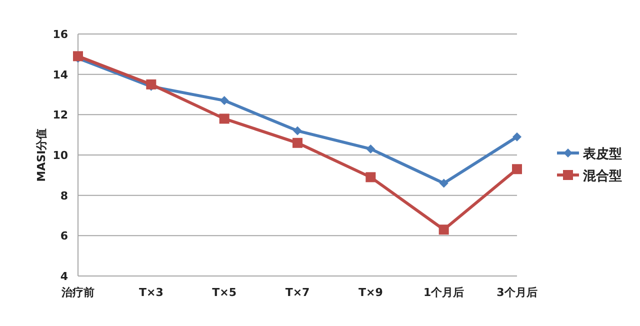 Image resolution: width=640 pixels, height=326 pixels. I want to click on y-tick-label: 4, so click(64, 276).